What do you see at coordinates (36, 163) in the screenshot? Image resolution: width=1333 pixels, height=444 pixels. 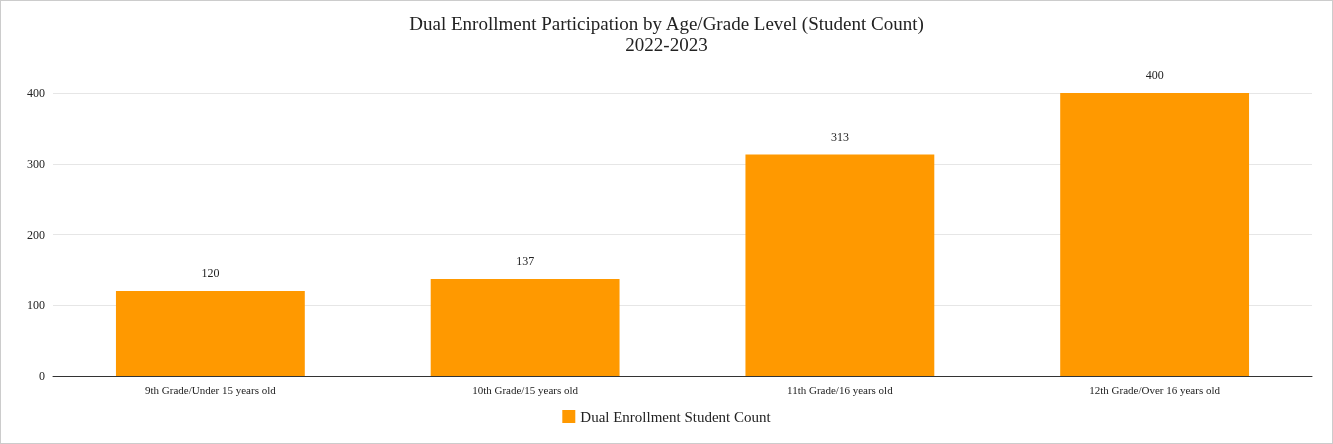 I see `y-tick-label: 300` at bounding box center [36, 163].